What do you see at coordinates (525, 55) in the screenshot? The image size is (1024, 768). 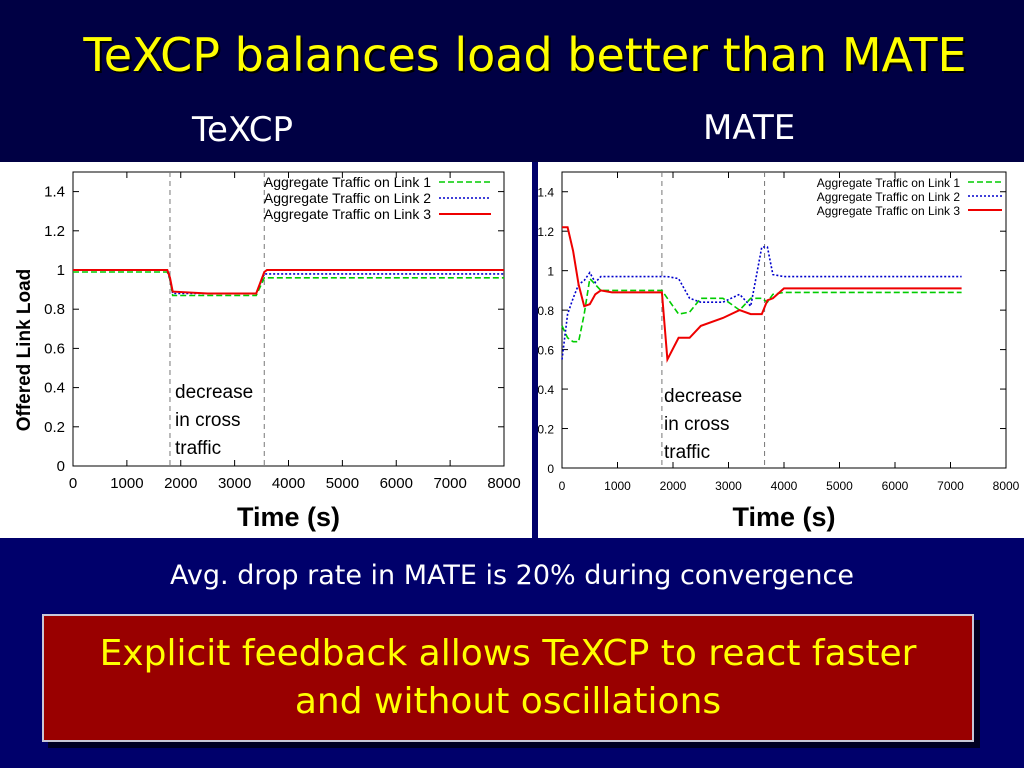 I see `slide-title: TeXCP balances load better than MATE` at bounding box center [525, 55].